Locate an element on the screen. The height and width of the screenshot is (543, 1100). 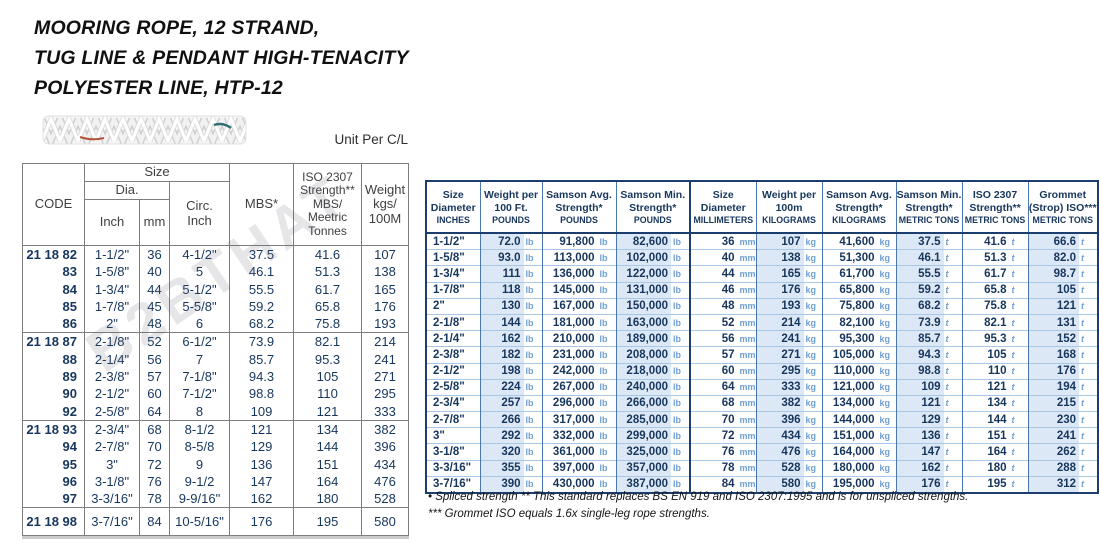
value-number: 121 is located at coordinates (997, 387).